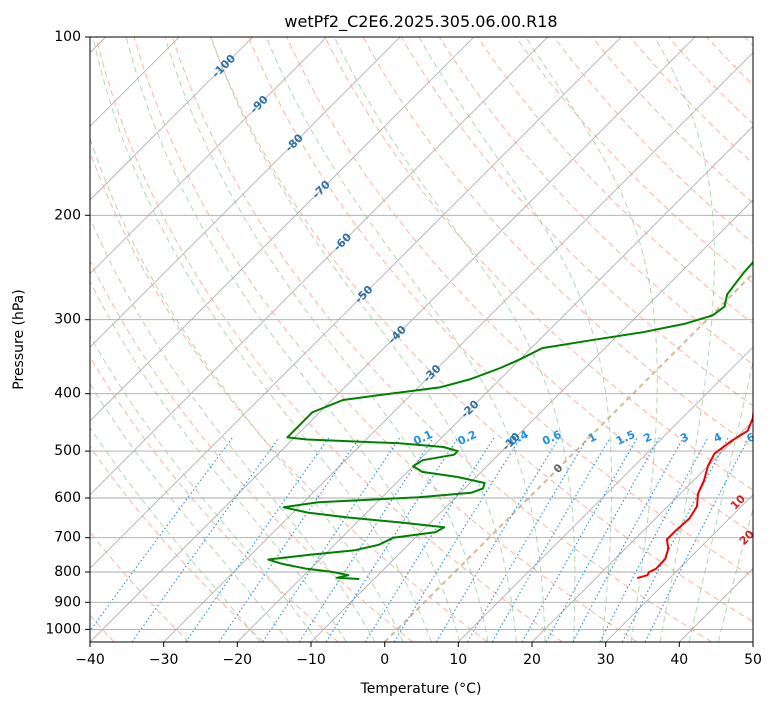 Image resolution: width=775 pixels, height=708 pixels. I want to click on y-tick-label: 400, so click(67, 394).